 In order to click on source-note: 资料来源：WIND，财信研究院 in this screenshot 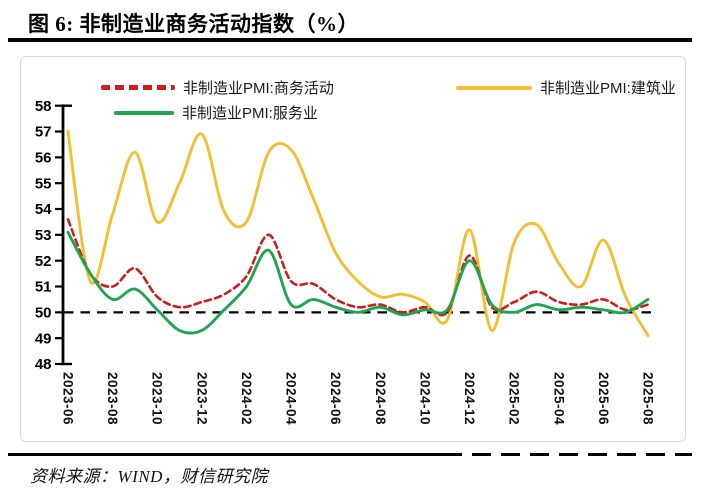, I will do `click(149, 476)`.